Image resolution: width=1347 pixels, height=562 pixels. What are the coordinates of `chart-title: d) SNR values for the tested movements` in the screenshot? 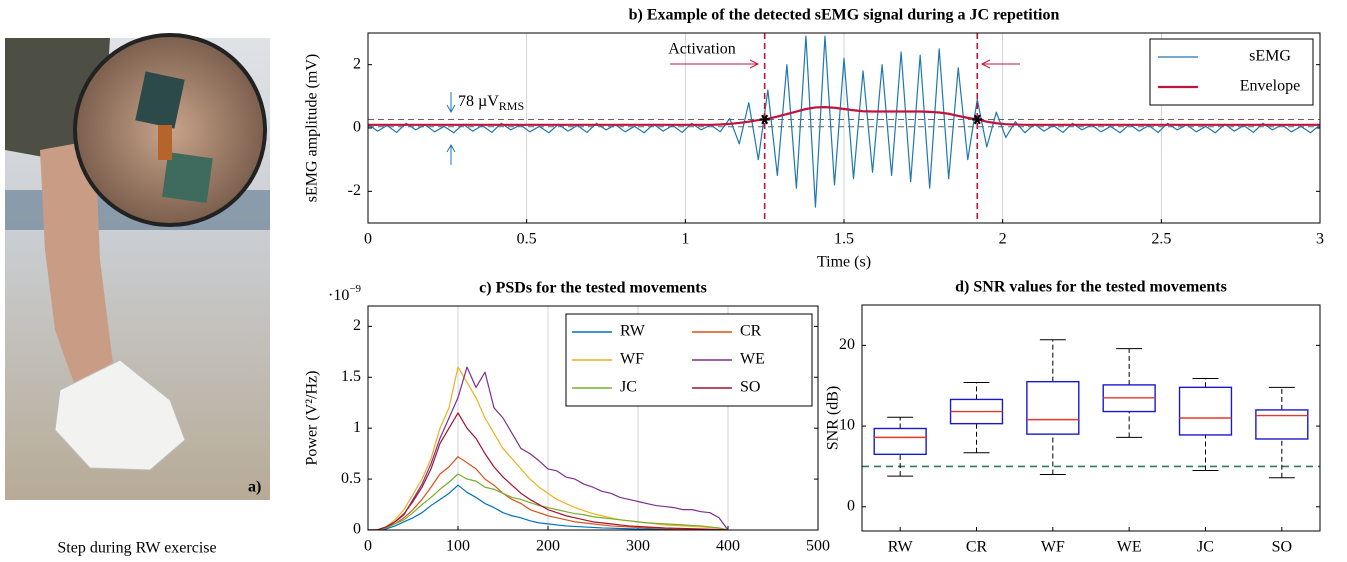 It's located at (1091, 287).